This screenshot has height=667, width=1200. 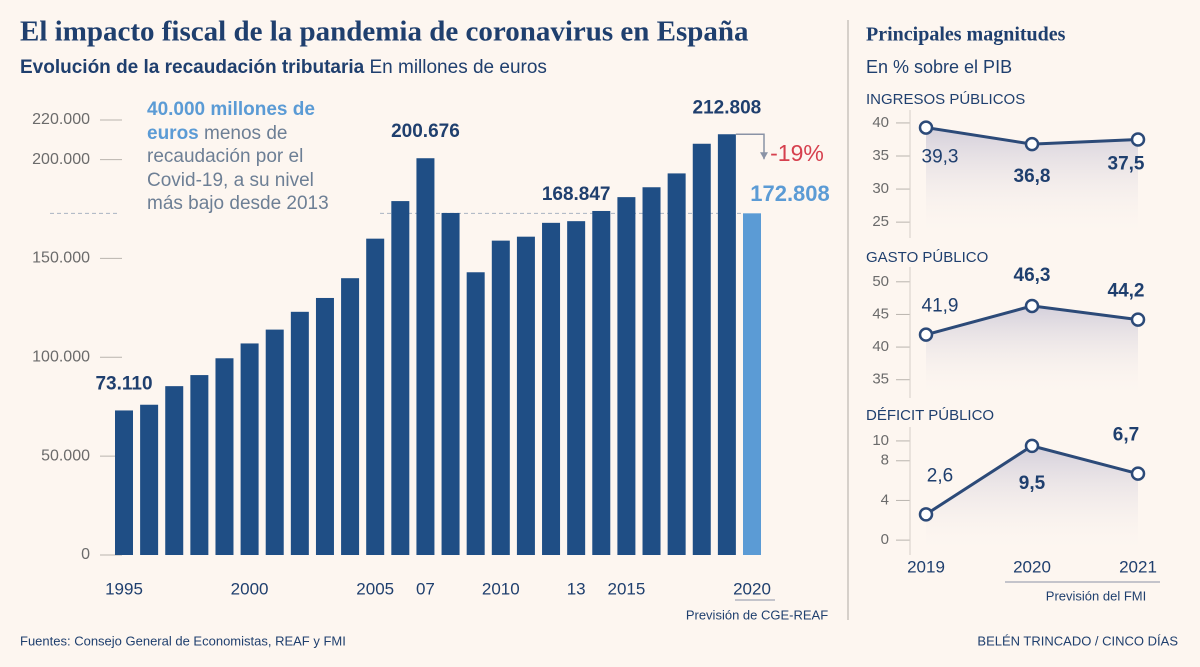 I want to click on y-tick-label: 8, so click(x=885, y=460).